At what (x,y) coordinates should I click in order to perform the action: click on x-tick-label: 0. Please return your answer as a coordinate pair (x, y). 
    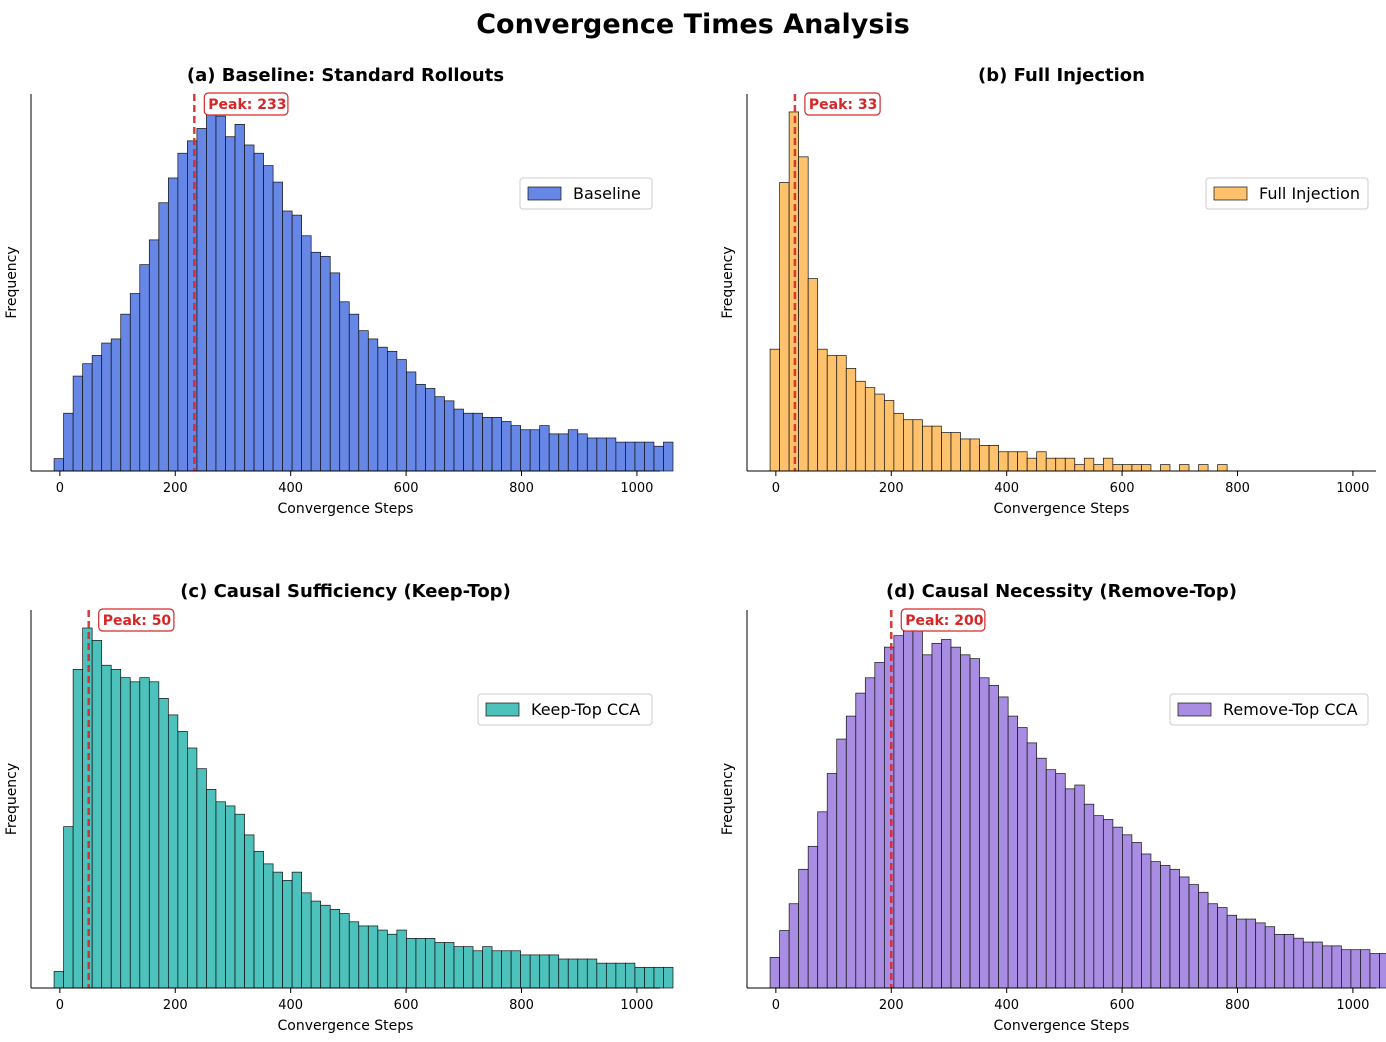
    Looking at the image, I should click on (60, 488).